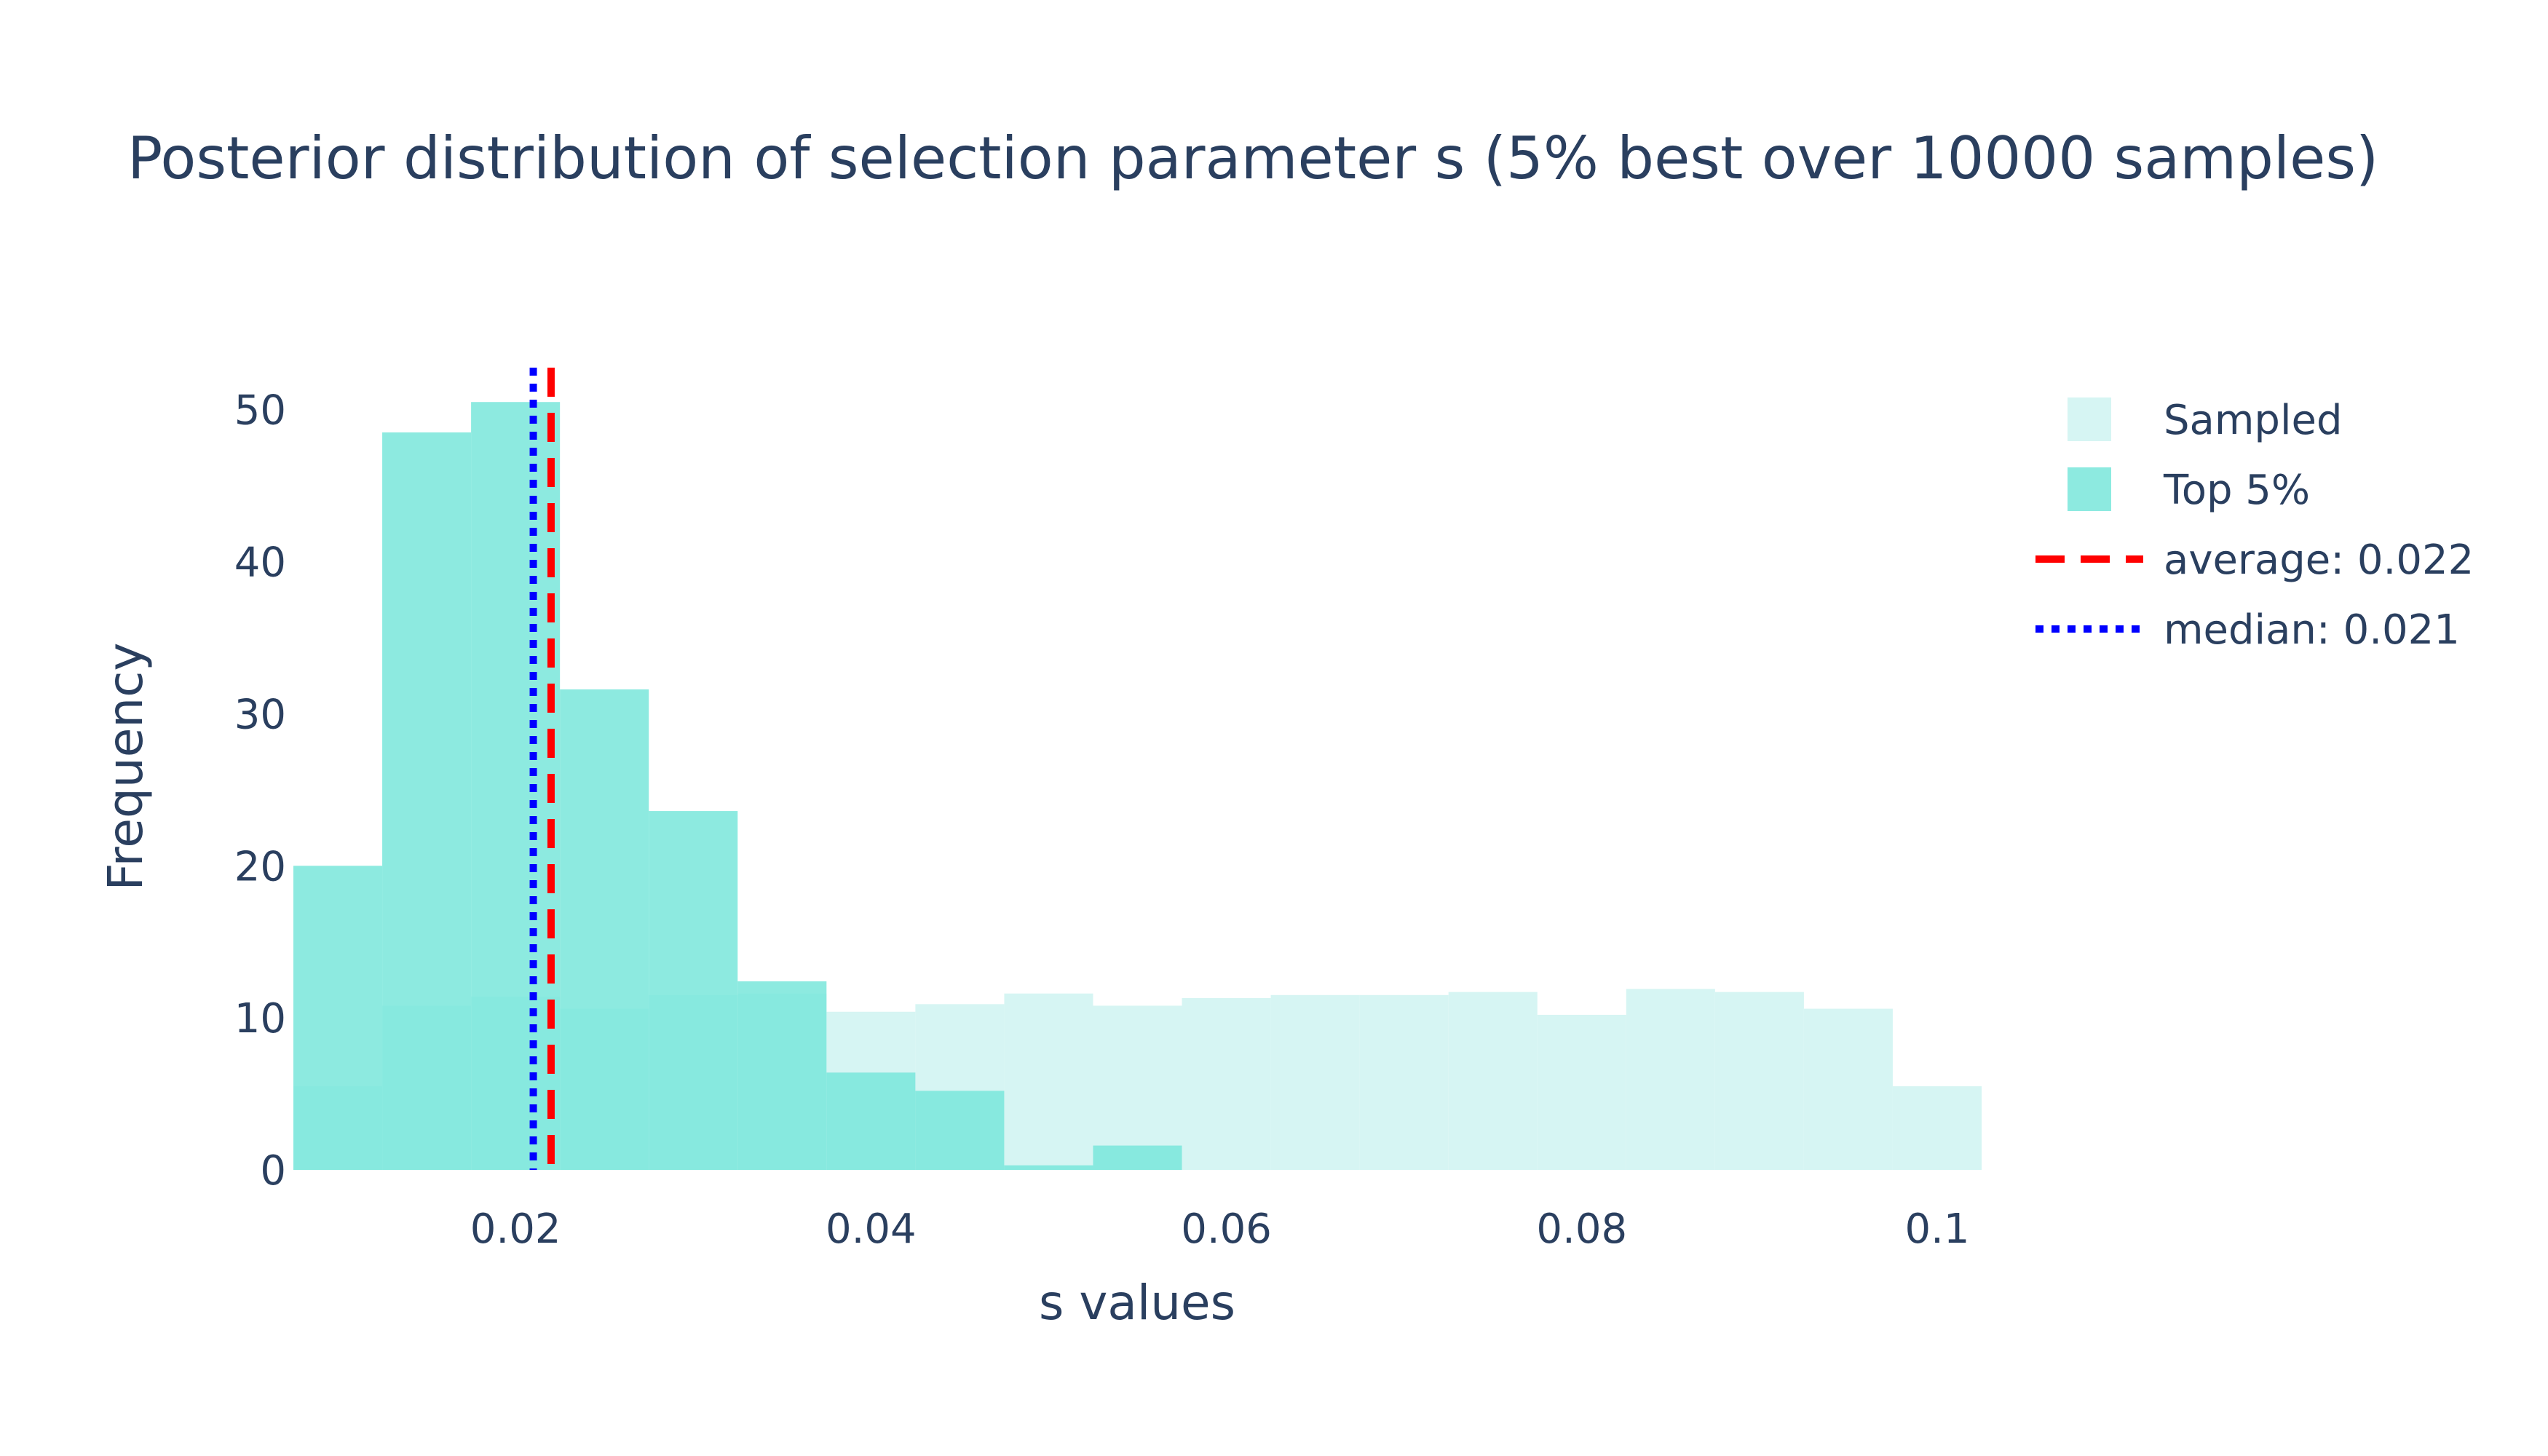  Describe the element at coordinates (260, 563) in the screenshot. I see `y-tick-label: 40` at that location.